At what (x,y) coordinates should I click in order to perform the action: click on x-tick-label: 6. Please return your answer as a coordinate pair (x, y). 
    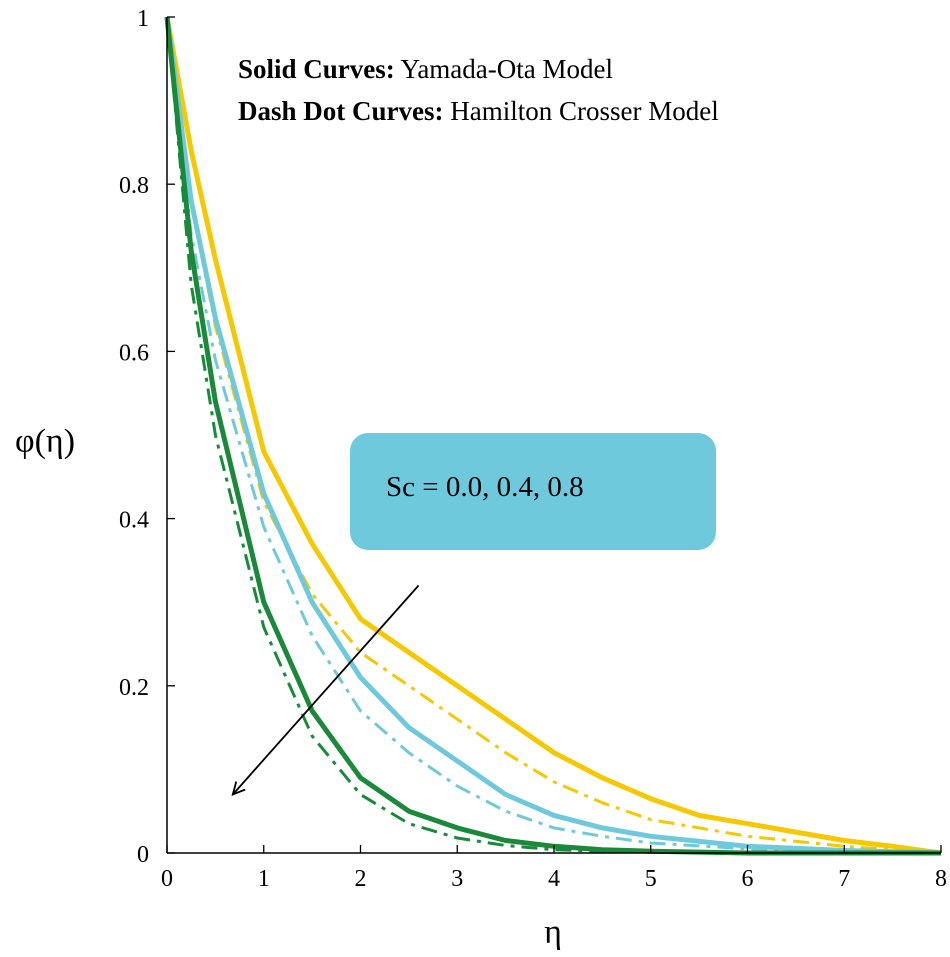
    Looking at the image, I should click on (748, 879).